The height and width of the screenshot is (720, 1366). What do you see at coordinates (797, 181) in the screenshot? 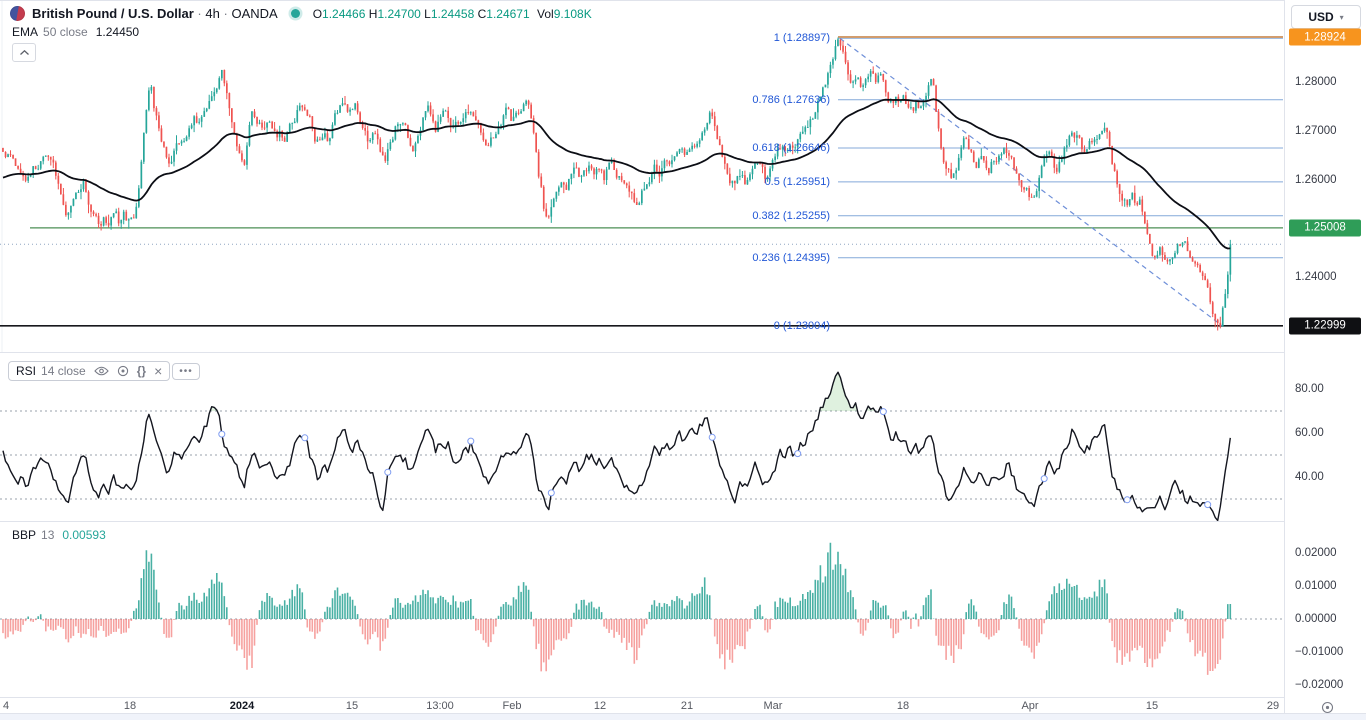
I see `fib-level-label: 0.5 (1.25951)` at bounding box center [797, 181].